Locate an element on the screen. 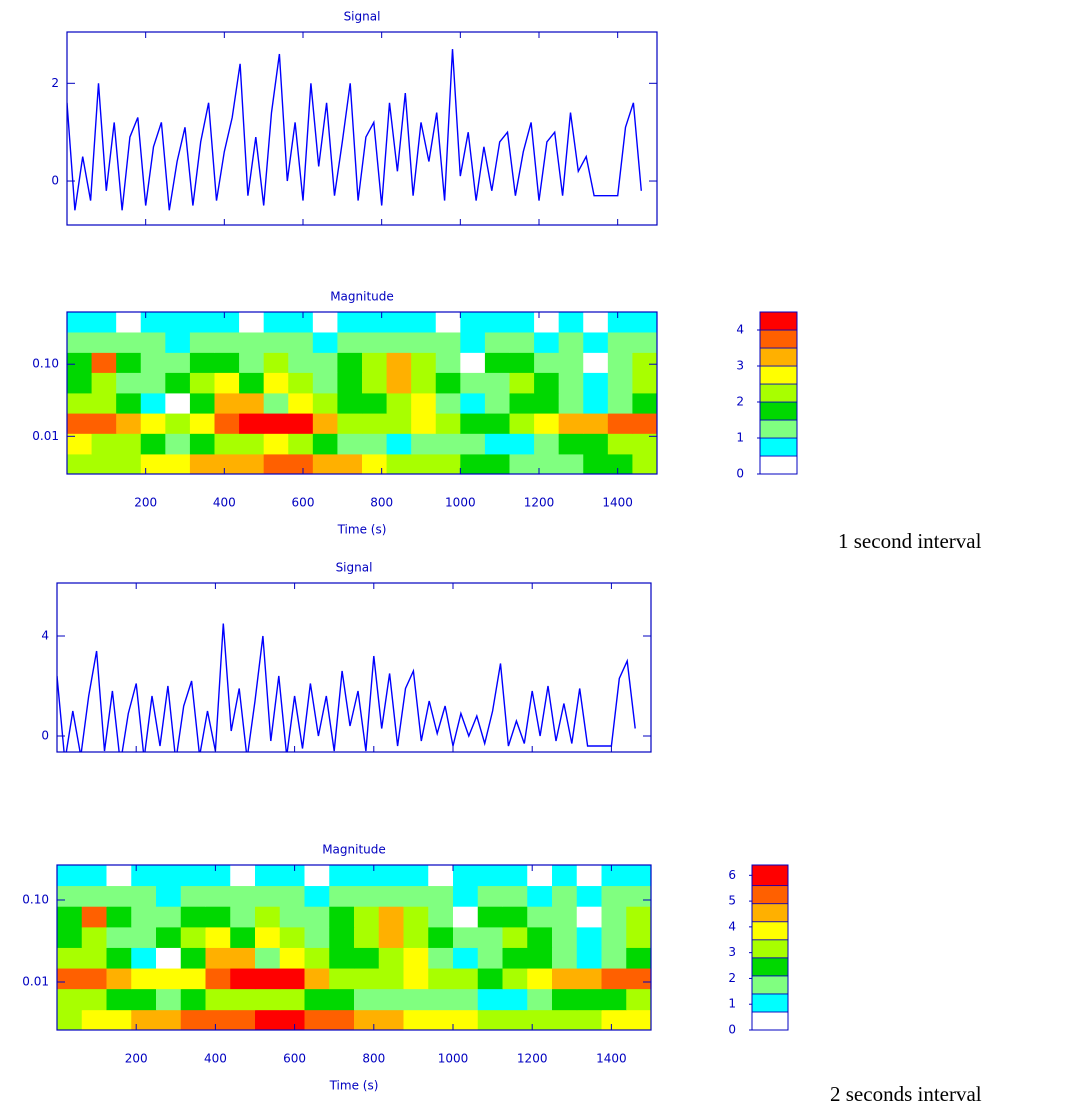 The image size is (1080, 1114). x-tick-label: 800 is located at coordinates (373, 1059).